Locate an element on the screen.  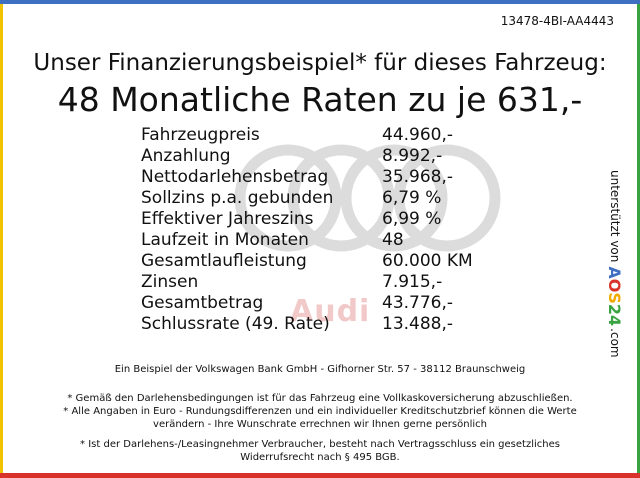
table-row: Anzahlung 8.992,- is located at coordinates (321, 156).